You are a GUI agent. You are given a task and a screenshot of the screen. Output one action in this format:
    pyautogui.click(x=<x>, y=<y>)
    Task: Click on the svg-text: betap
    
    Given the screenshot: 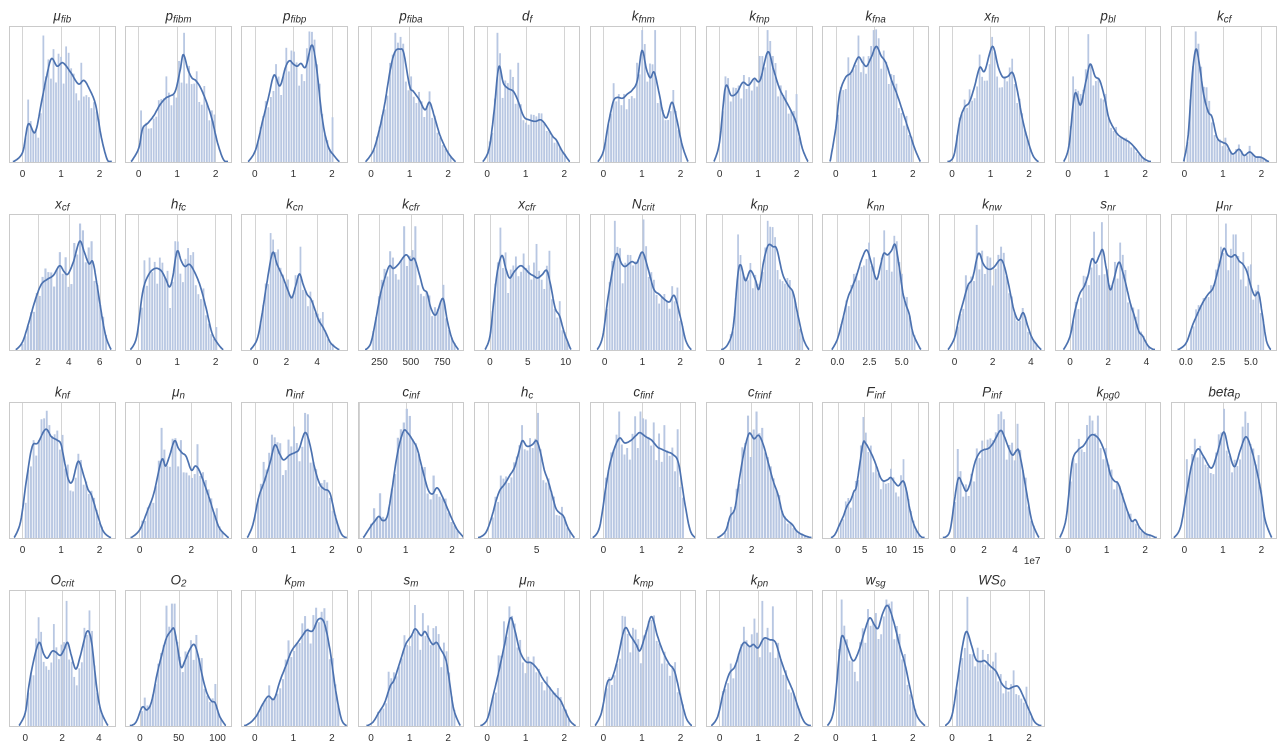 What is the action you would take?
    pyautogui.click(x=1224, y=393)
    